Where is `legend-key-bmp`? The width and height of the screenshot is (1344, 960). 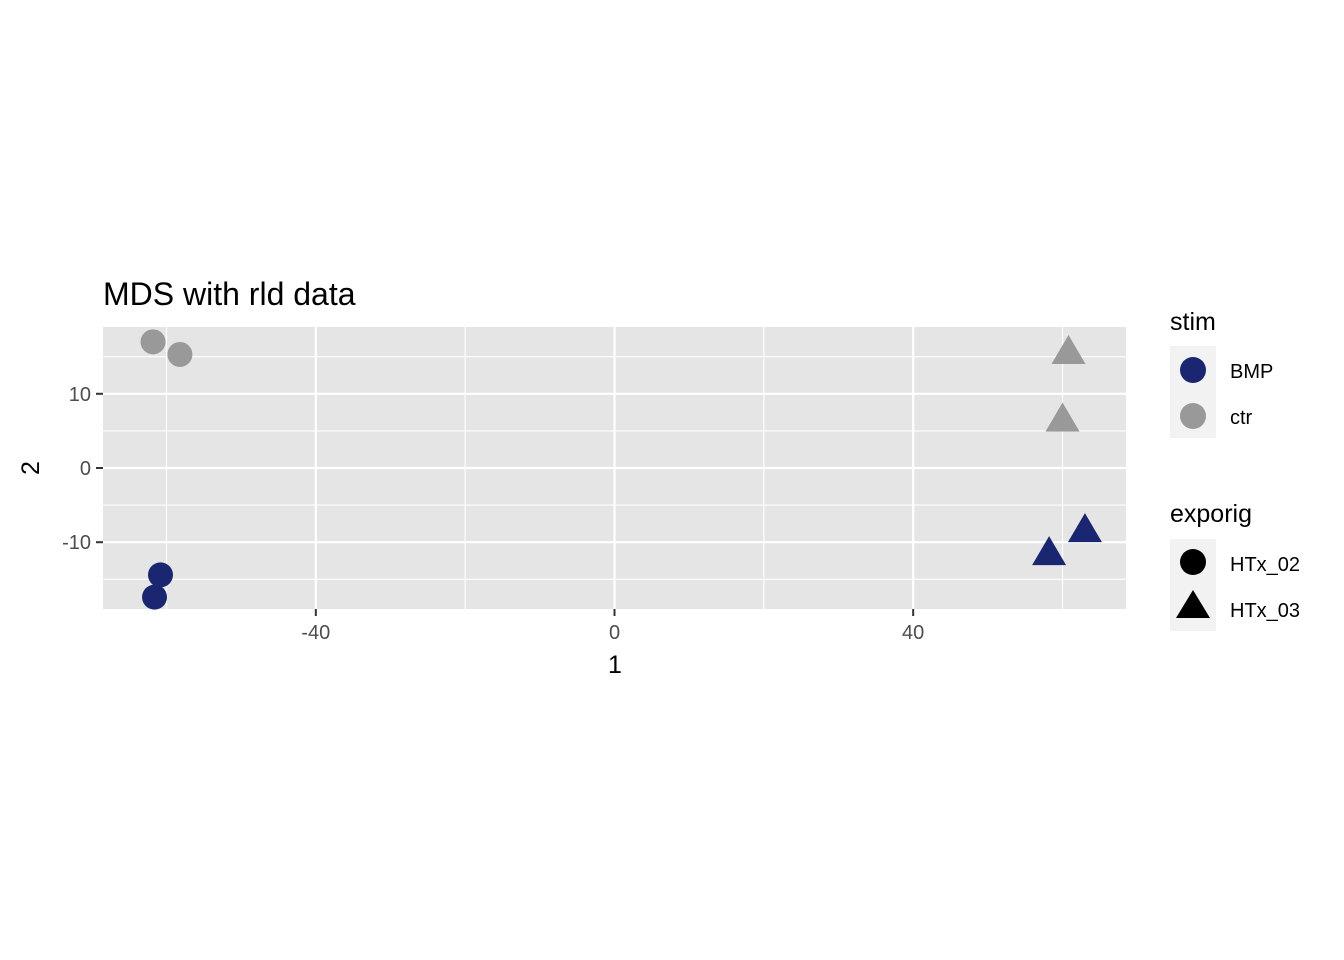 legend-key-bmp is located at coordinates (1193, 370).